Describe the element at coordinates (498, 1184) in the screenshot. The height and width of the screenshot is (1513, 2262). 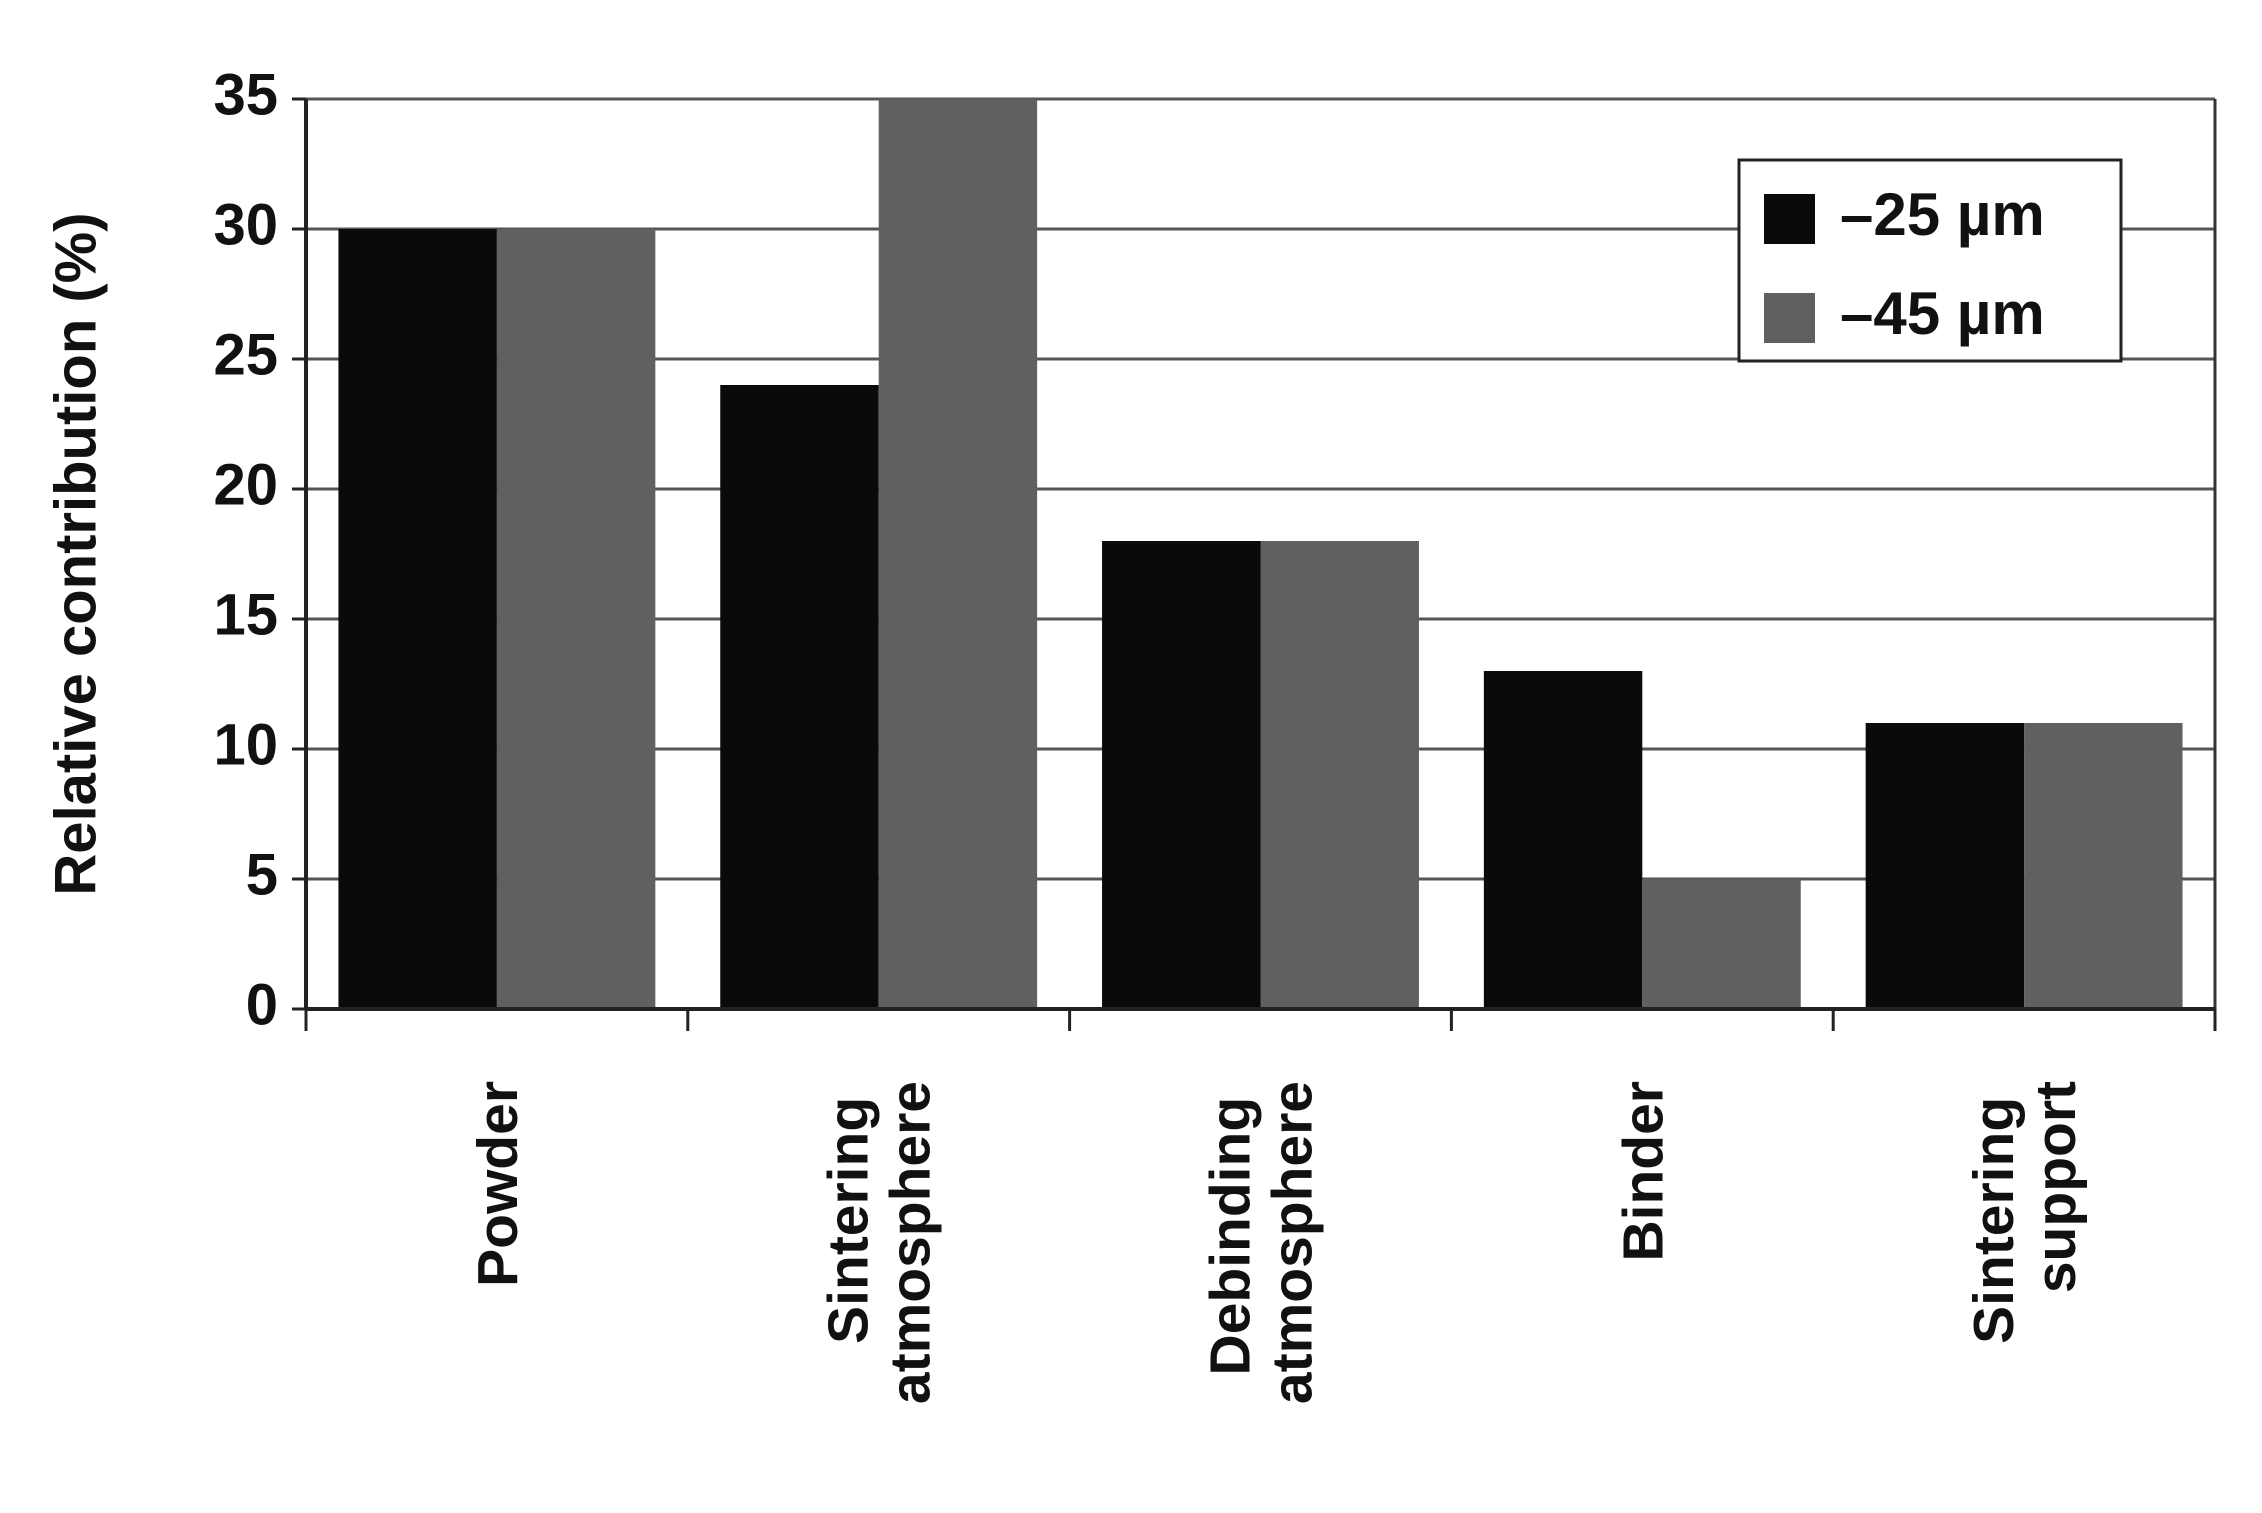
I see `x-tick-label: Powder` at that location.